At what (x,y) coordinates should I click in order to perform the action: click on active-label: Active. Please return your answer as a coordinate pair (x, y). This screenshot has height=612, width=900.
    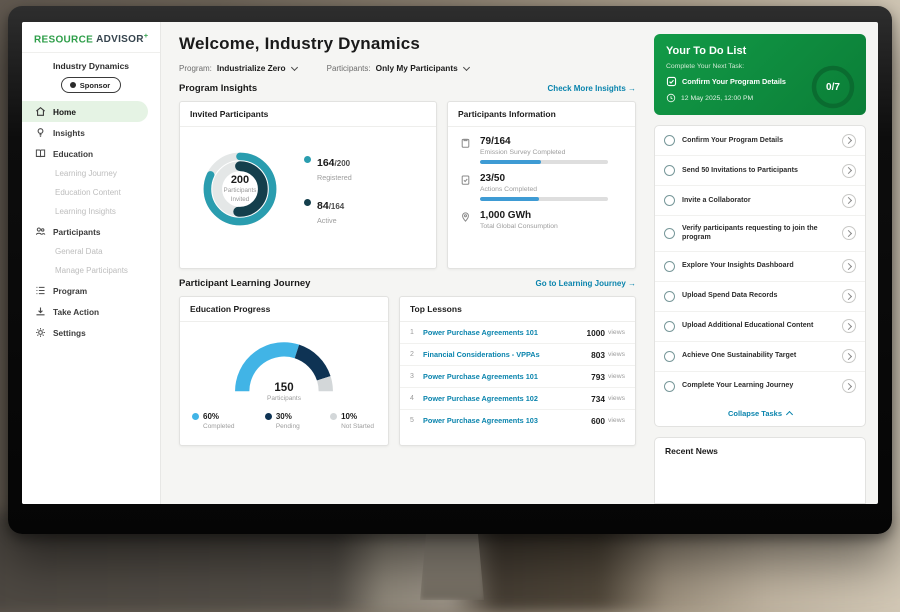
    Looking at the image, I should click on (327, 220).